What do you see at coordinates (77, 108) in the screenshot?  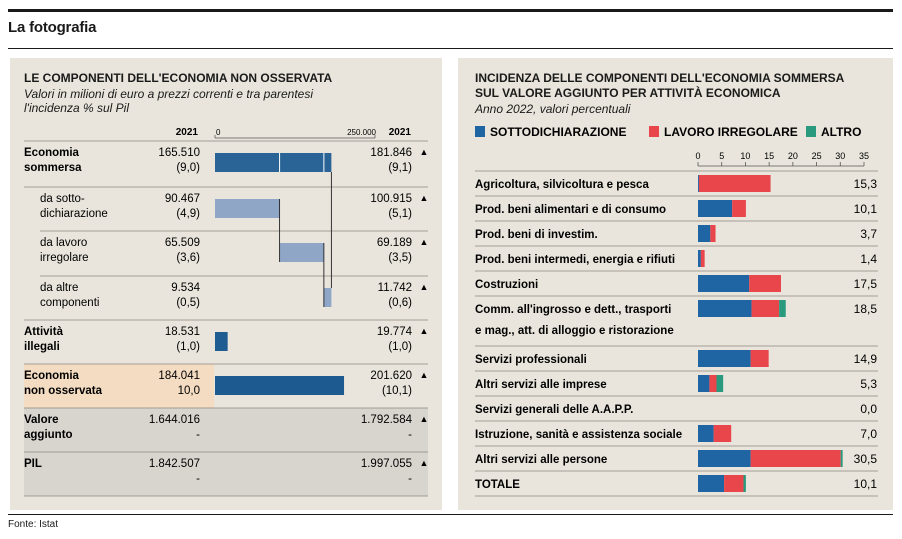 I see `left-panel-subtitle-2: l'incidenza % sul Pil` at bounding box center [77, 108].